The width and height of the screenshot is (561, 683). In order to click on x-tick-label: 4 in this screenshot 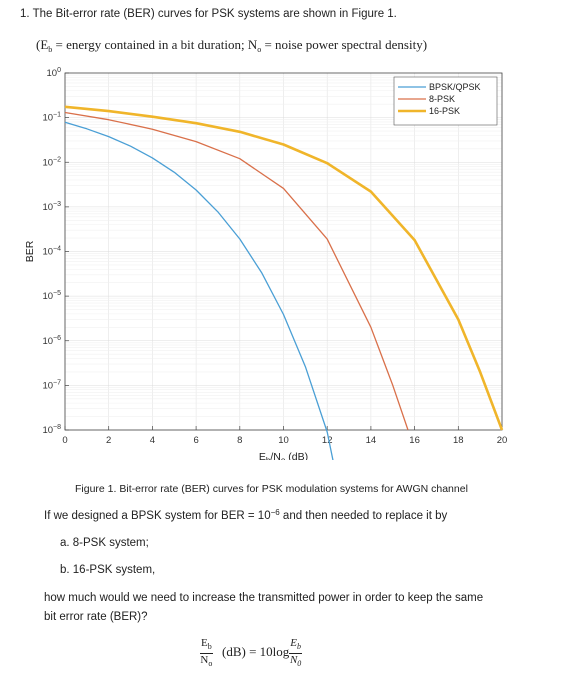, I will do `click(152, 440)`.